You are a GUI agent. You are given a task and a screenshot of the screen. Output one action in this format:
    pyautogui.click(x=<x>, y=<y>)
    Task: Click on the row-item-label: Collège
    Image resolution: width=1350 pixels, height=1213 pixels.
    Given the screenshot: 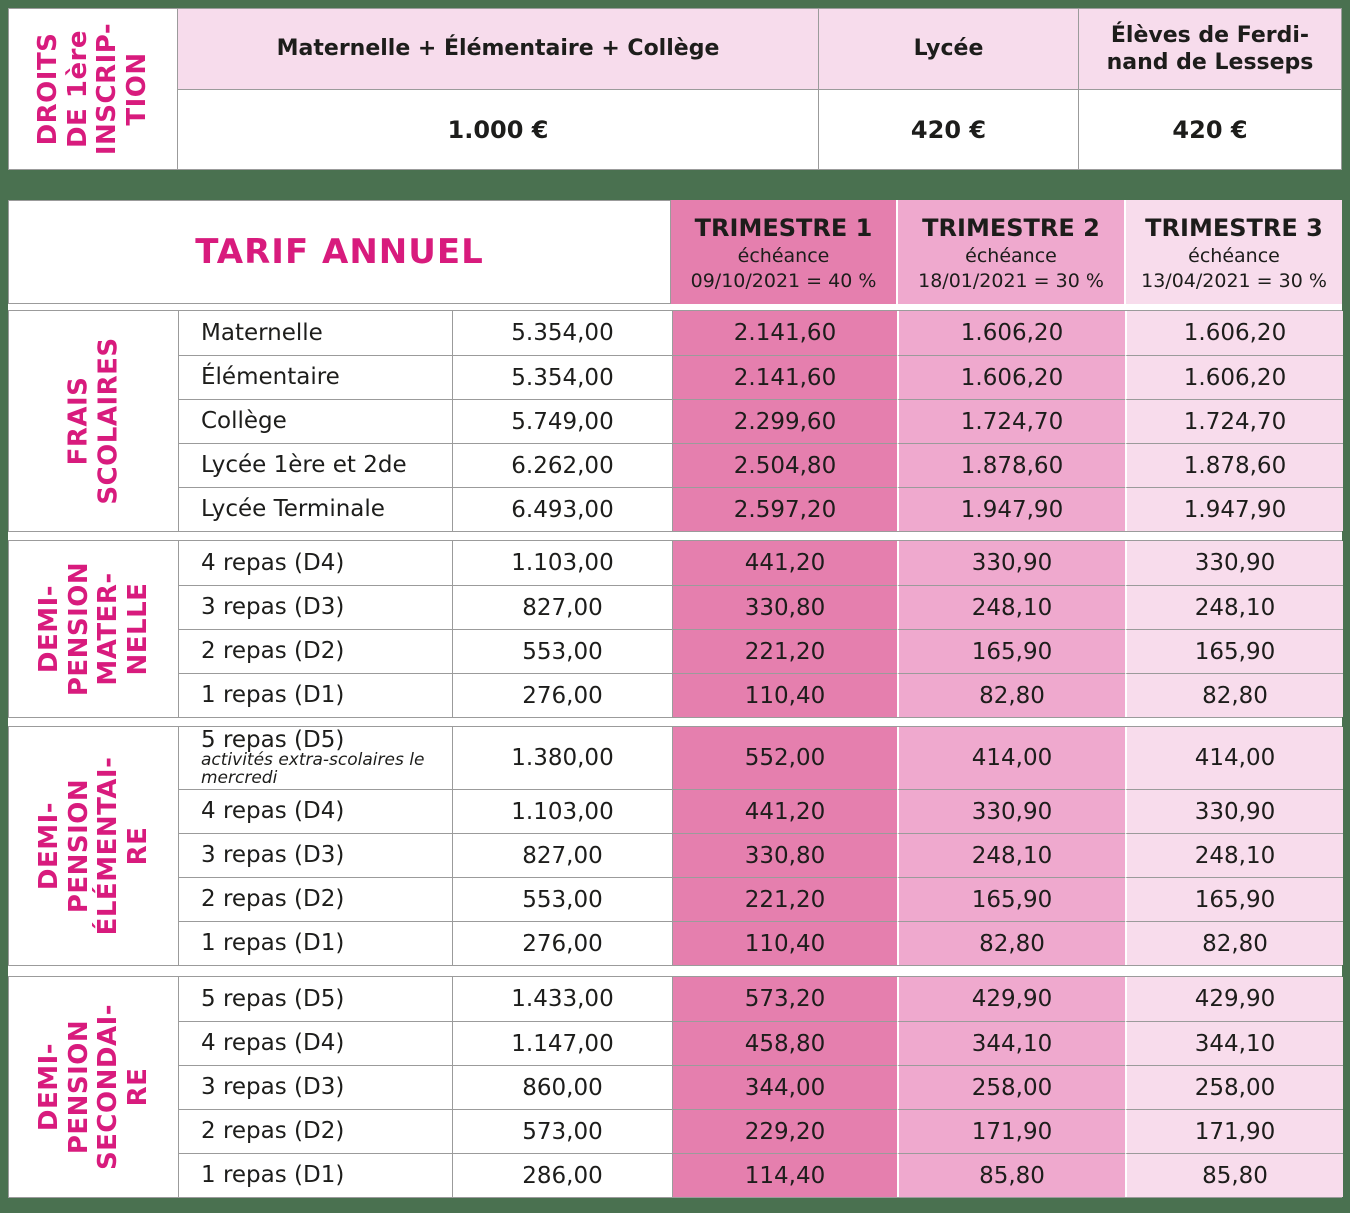 What is the action you would take?
    pyautogui.click(x=315, y=421)
    